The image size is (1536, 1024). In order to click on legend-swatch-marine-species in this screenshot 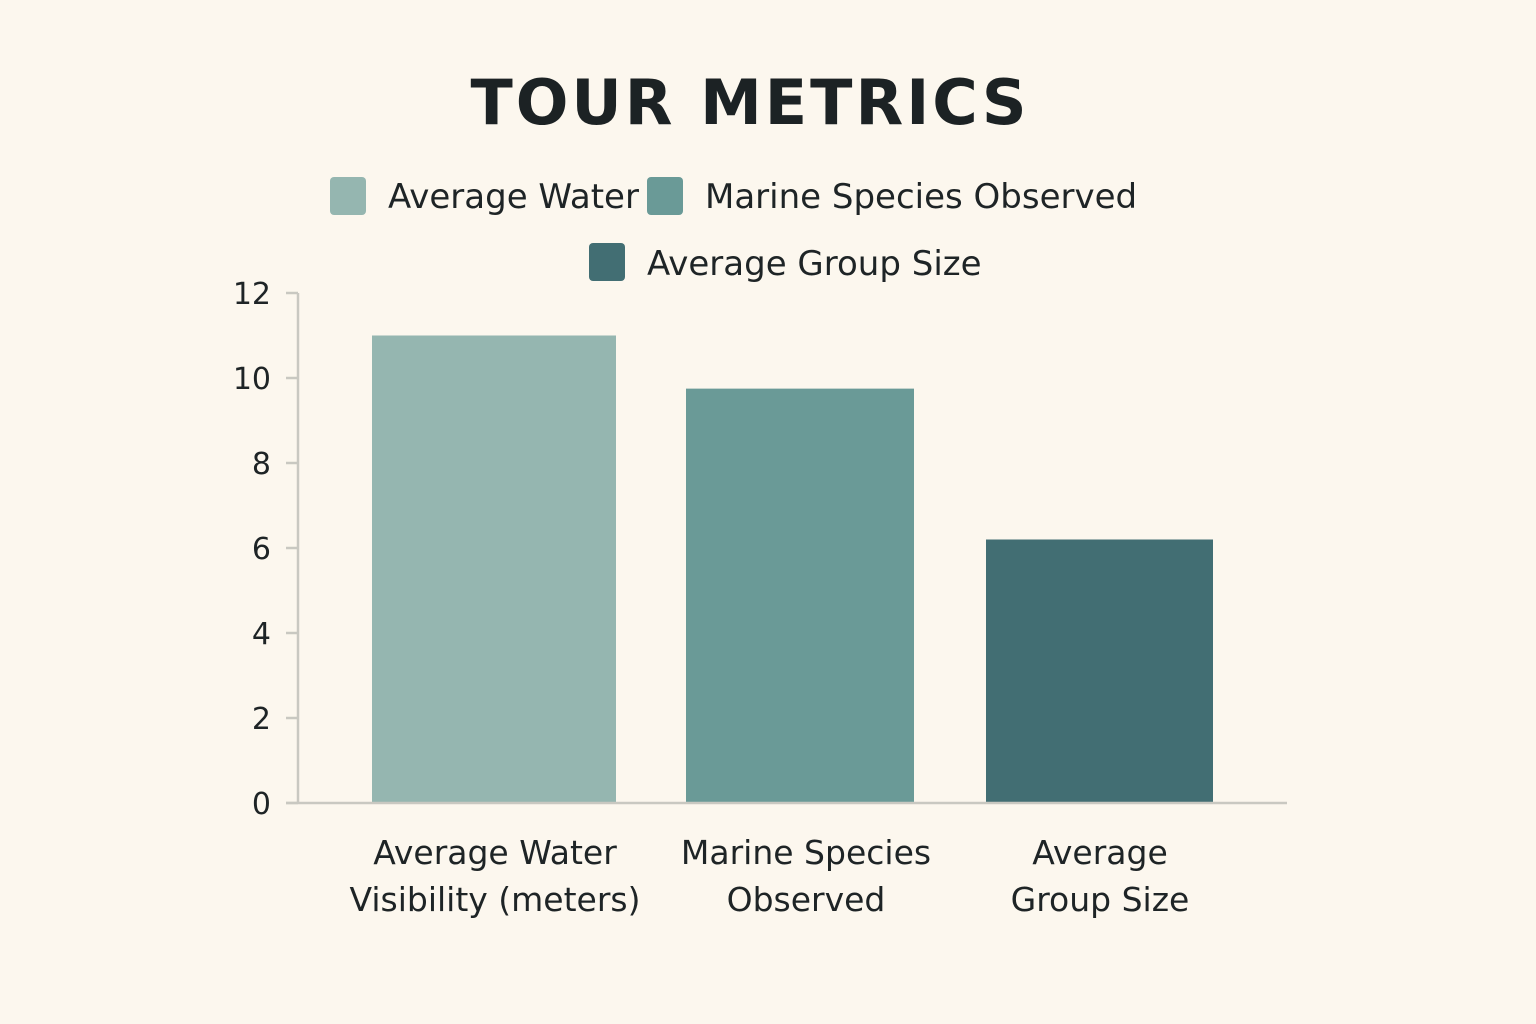, I will do `click(665, 196)`.